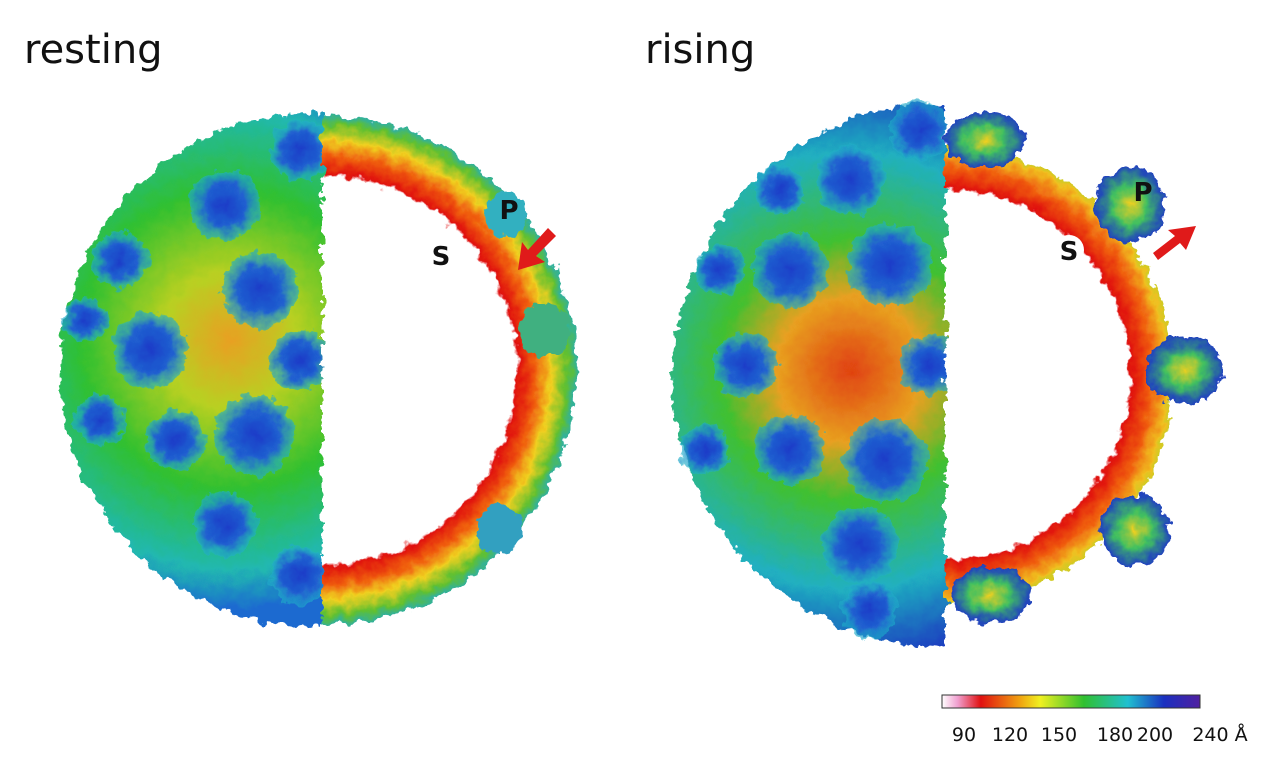 The image size is (1280, 774). I want to click on color-bar, so click(1071, 701).